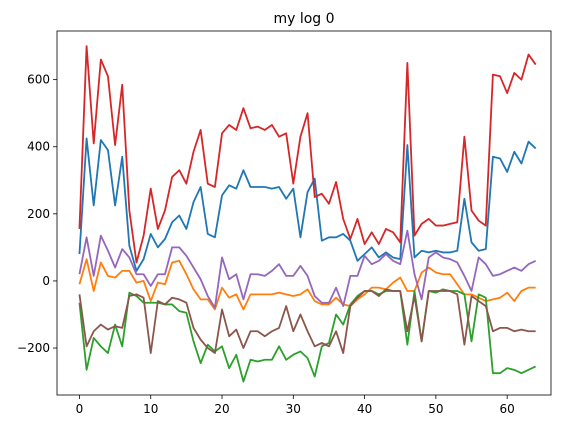  Describe the element at coordinates (38, 80) in the screenshot. I see `y-tick-label: 600` at that location.